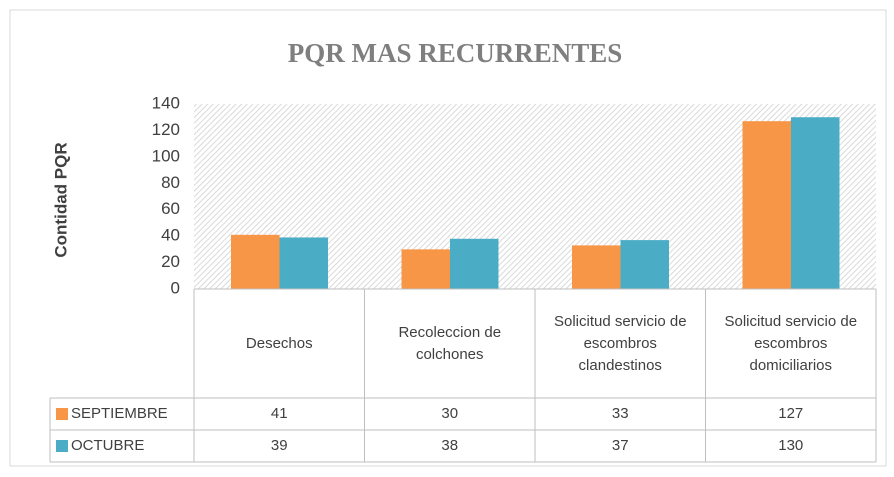 The height and width of the screenshot is (477, 894). What do you see at coordinates (455, 53) in the screenshot?
I see `chart-title: PQR MAS RECURRENTES` at bounding box center [455, 53].